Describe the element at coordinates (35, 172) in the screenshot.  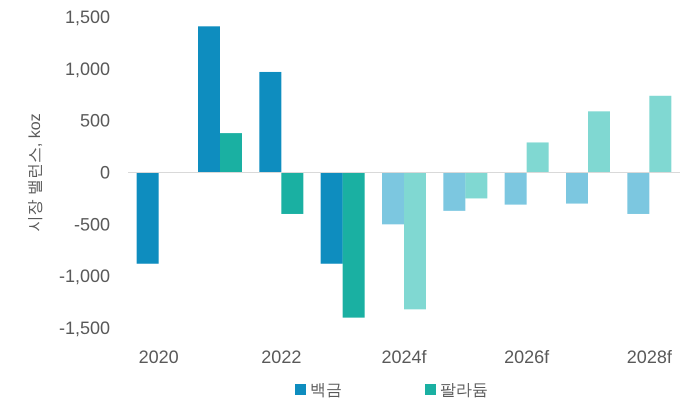
I see `y-axis-title: 시장 밸런스, koz` at that location.